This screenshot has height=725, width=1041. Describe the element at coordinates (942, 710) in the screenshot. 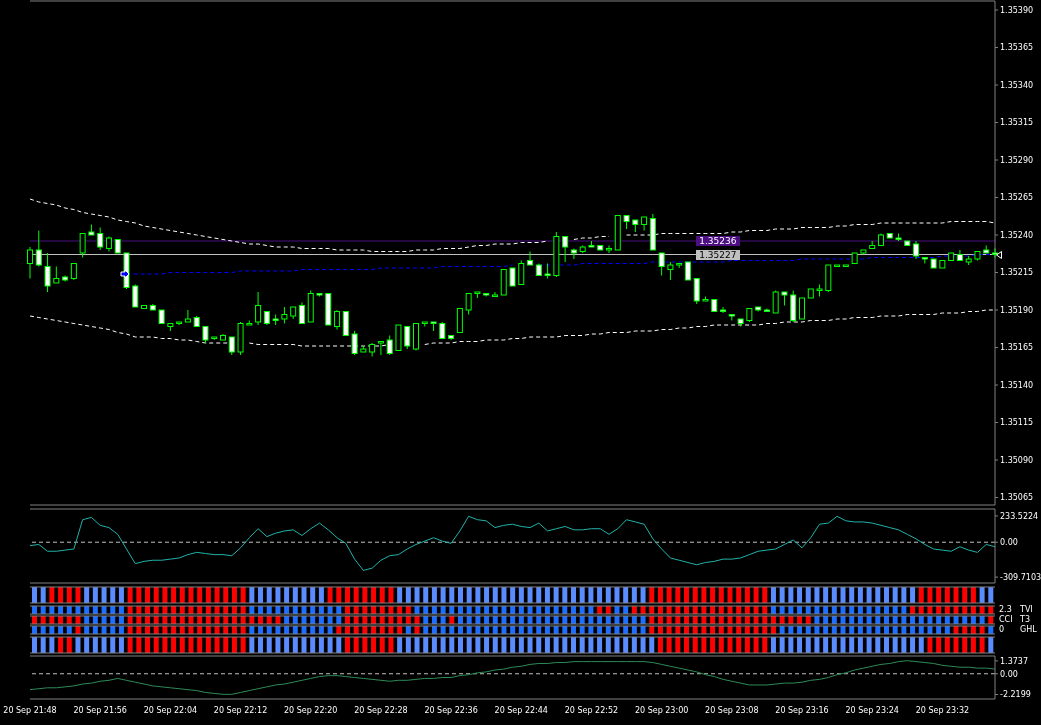

I see `x-tick-label: 20 Sep 23:32` at that location.